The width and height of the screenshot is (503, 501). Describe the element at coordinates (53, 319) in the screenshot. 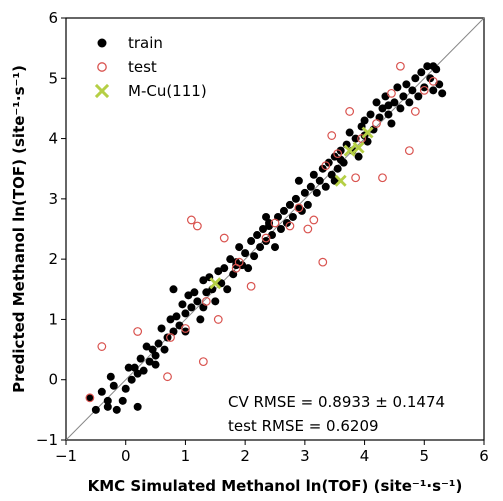

I see `y-tick-label: 1` at that location.